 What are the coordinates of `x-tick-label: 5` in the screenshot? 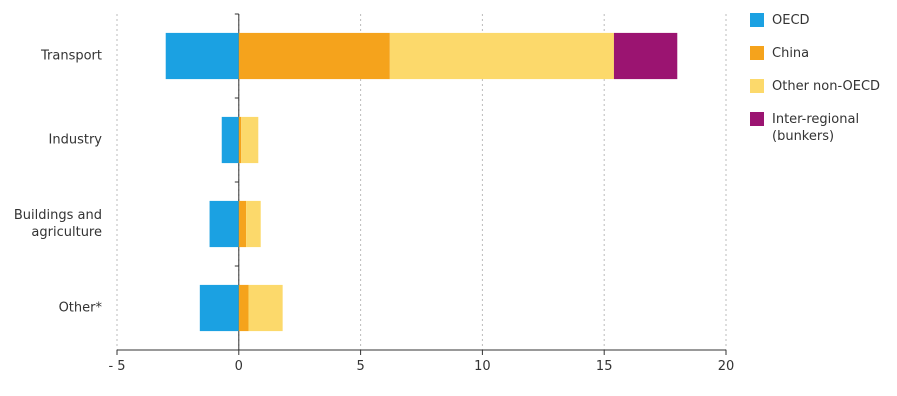 It's located at (360, 366).